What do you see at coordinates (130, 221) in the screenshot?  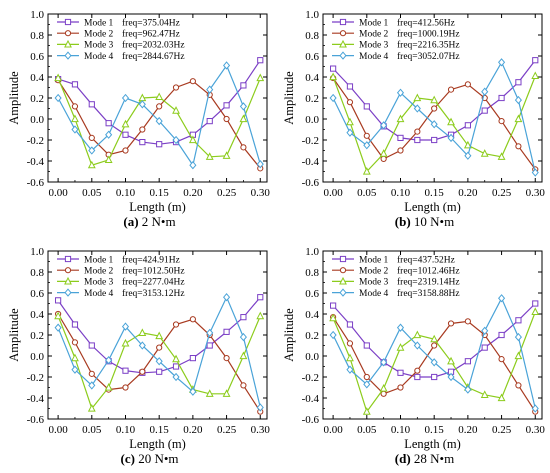 I see `caption-letter: (a)` at bounding box center [130, 221].